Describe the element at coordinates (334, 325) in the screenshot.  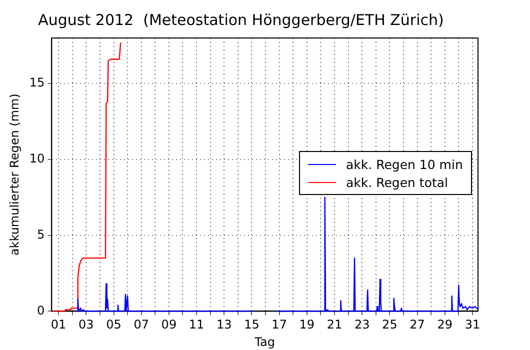
I see `x-tick-label: 21` at that location.